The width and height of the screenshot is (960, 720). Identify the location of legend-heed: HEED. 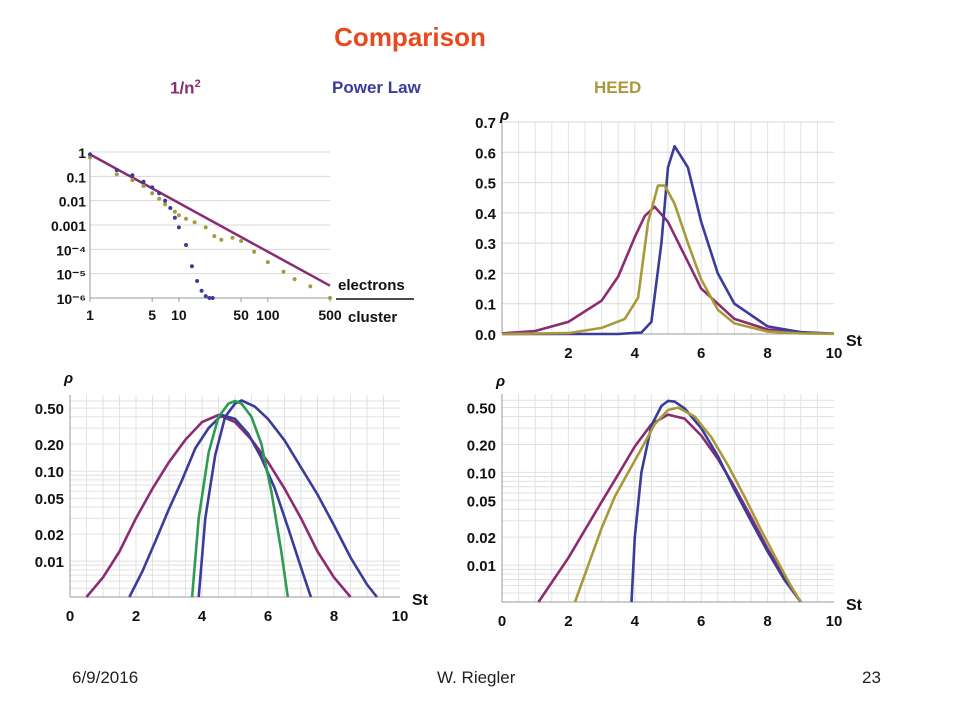
(618, 87).